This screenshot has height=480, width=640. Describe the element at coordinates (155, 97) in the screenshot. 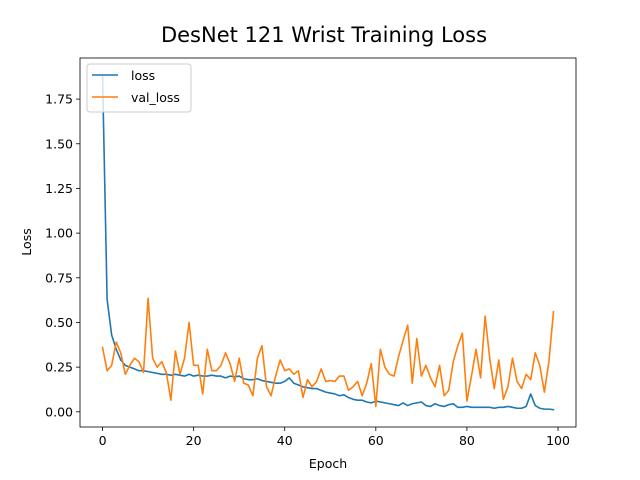

I see `legend-label-val-loss: val_loss` at that location.